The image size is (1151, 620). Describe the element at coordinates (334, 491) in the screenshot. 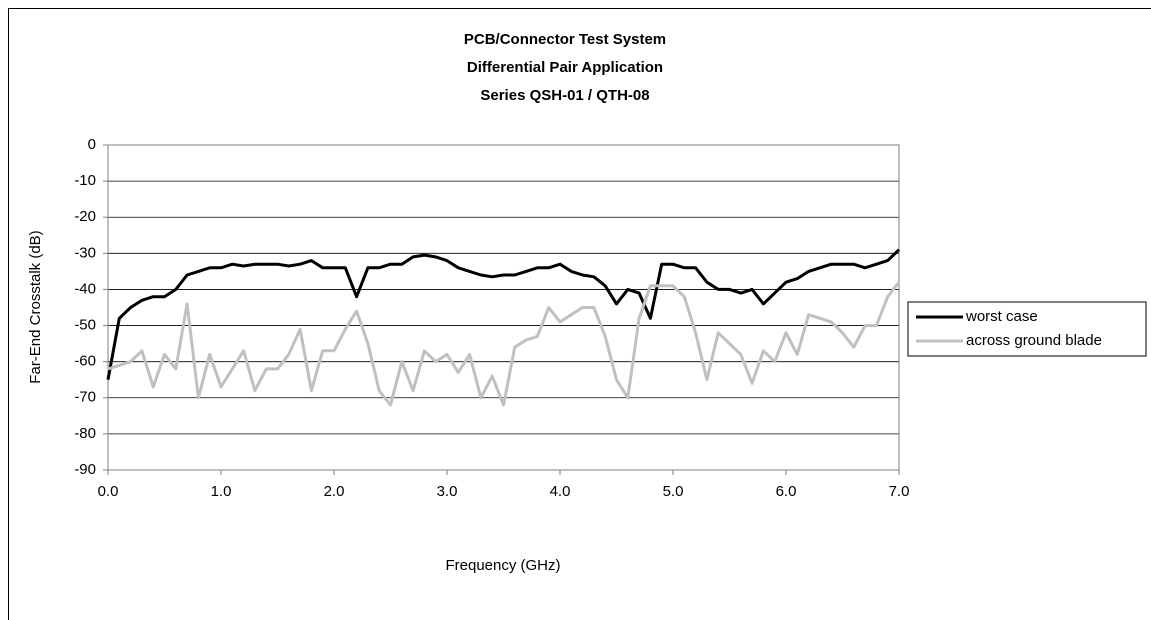

I see `x-tick-label: 2.0` at that location.